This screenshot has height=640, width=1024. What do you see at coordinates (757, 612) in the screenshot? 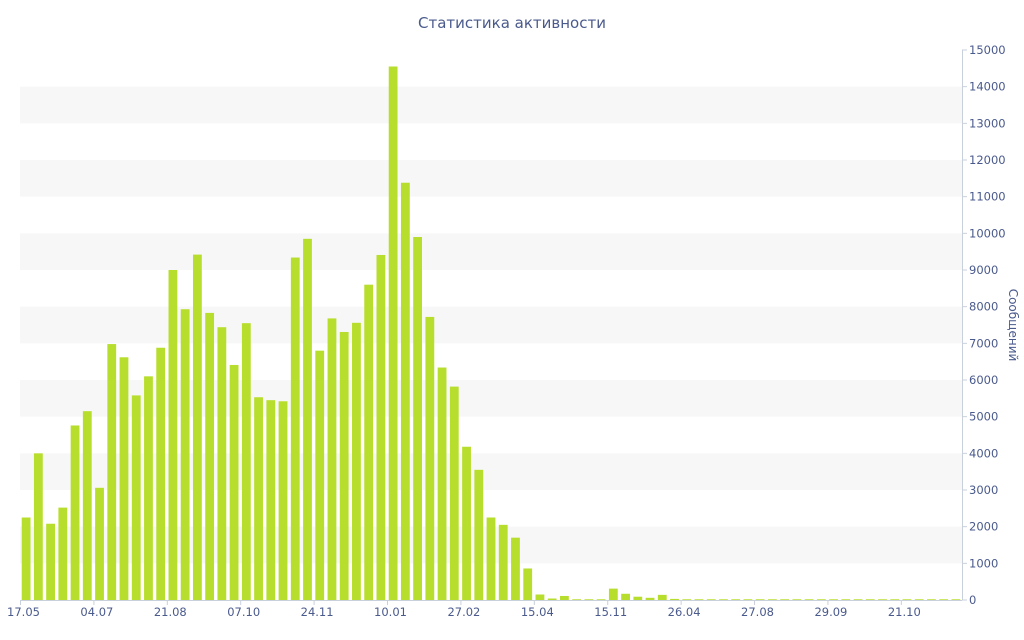
I see `x-tick-label: 27.08` at bounding box center [757, 612].